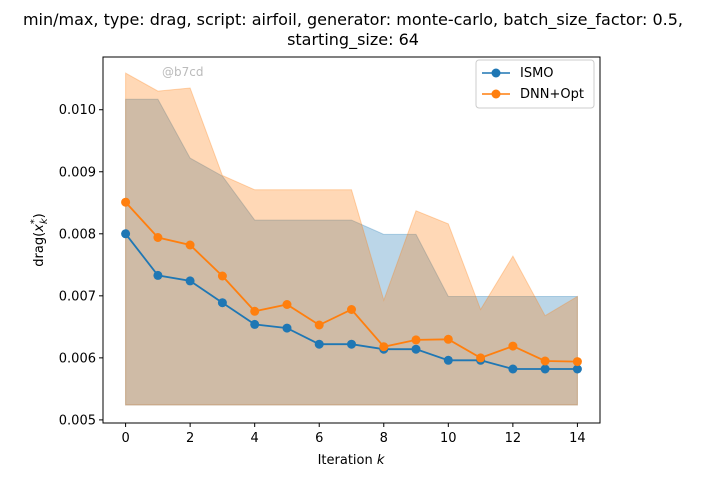 The image size is (706, 477). What do you see at coordinates (448, 438) in the screenshot?
I see `x-tick-label: 10` at bounding box center [448, 438].